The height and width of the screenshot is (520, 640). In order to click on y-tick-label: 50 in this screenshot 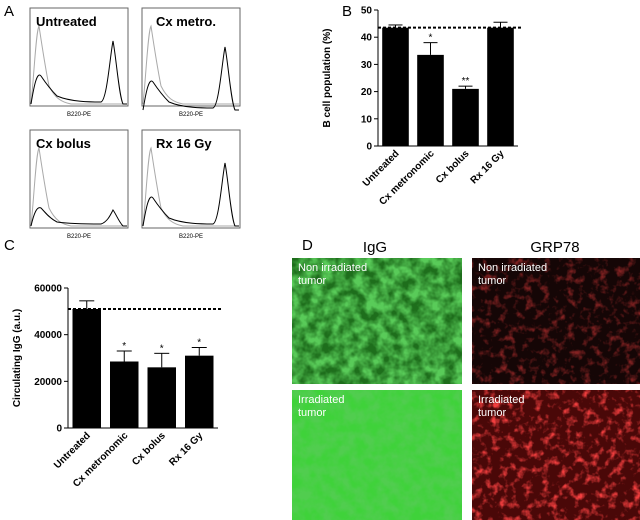, I will do `click(367, 11)`.